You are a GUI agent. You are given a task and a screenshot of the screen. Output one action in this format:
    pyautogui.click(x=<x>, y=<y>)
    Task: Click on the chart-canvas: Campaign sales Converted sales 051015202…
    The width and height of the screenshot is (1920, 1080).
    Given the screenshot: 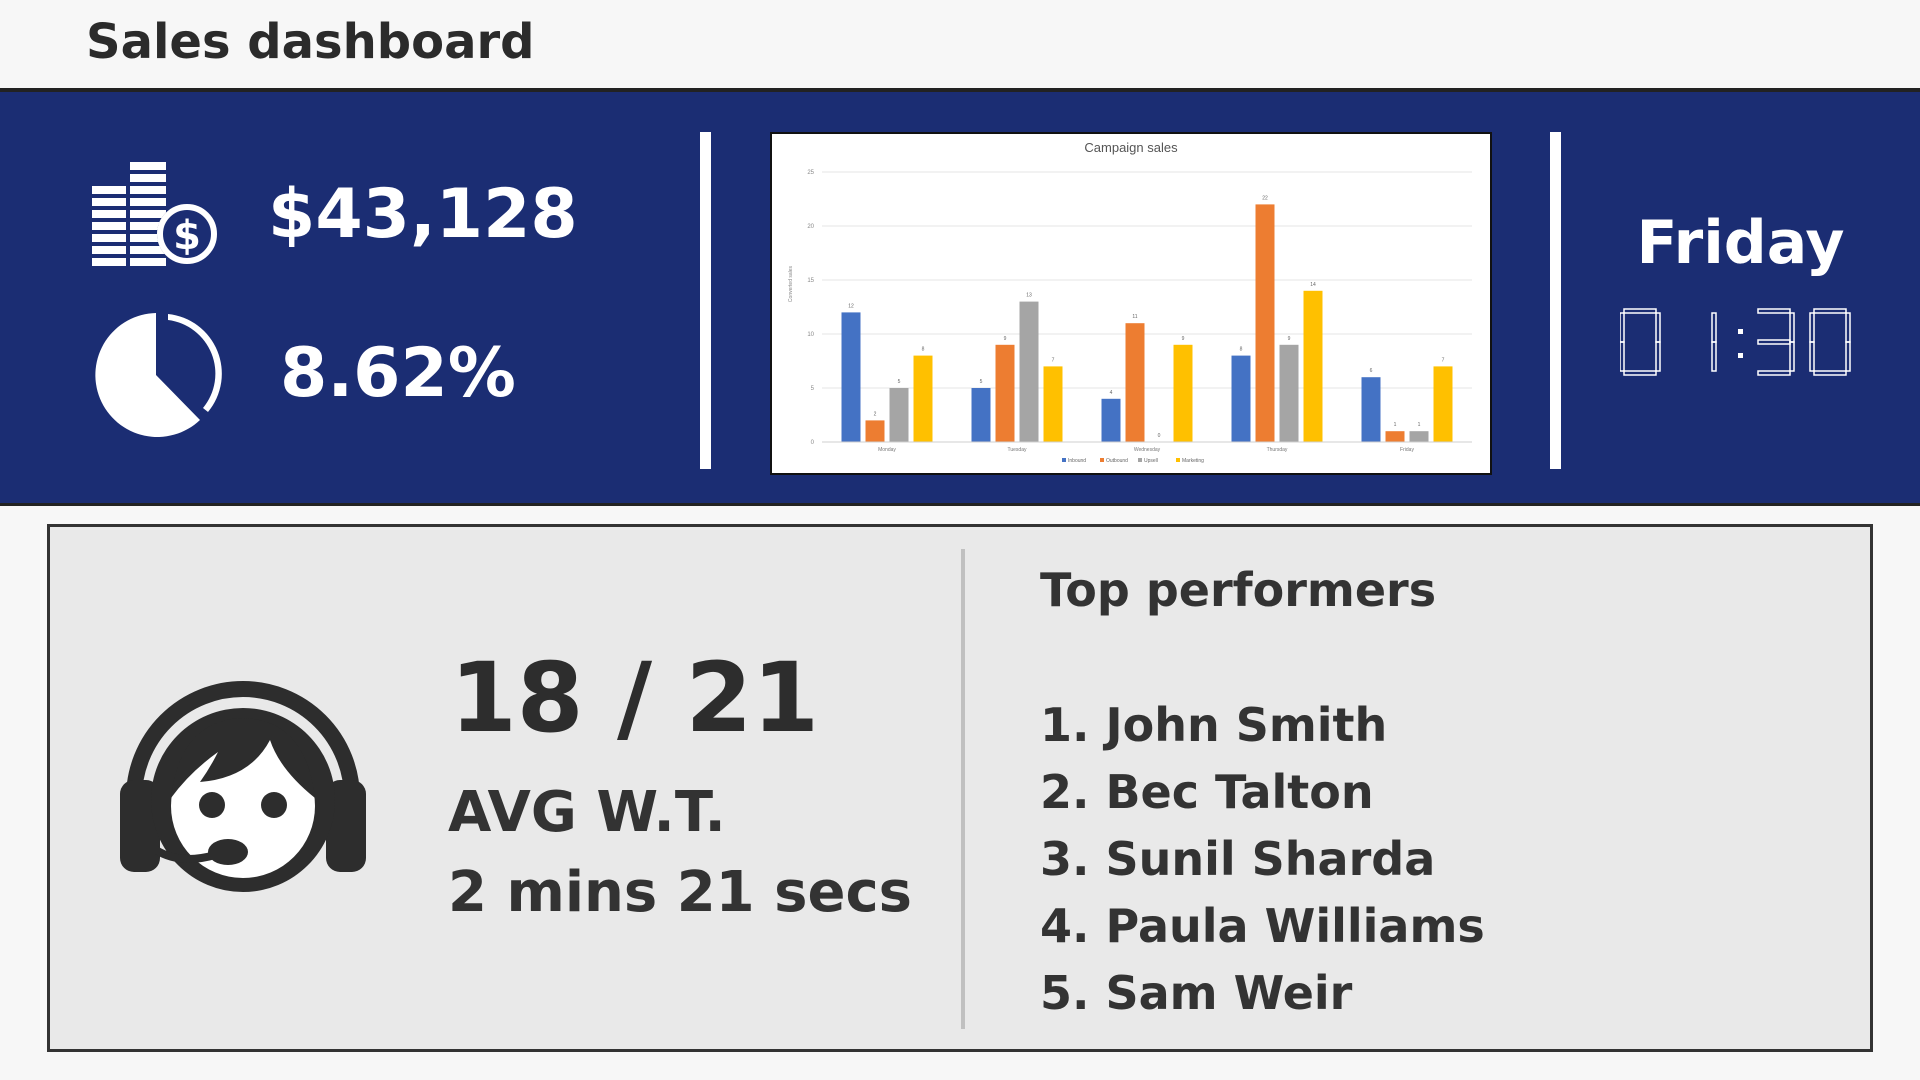 What is the action you would take?
    pyautogui.click(x=1130, y=302)
    